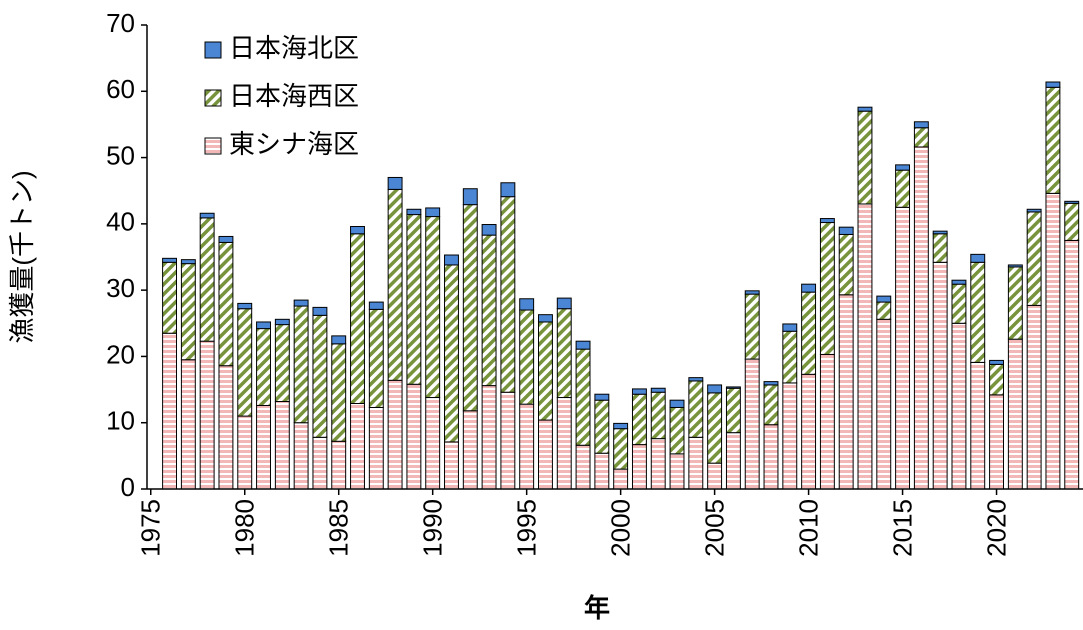 The height and width of the screenshot is (630, 1083). I want to click on x-tick-label: 1985, so click(339, 528).